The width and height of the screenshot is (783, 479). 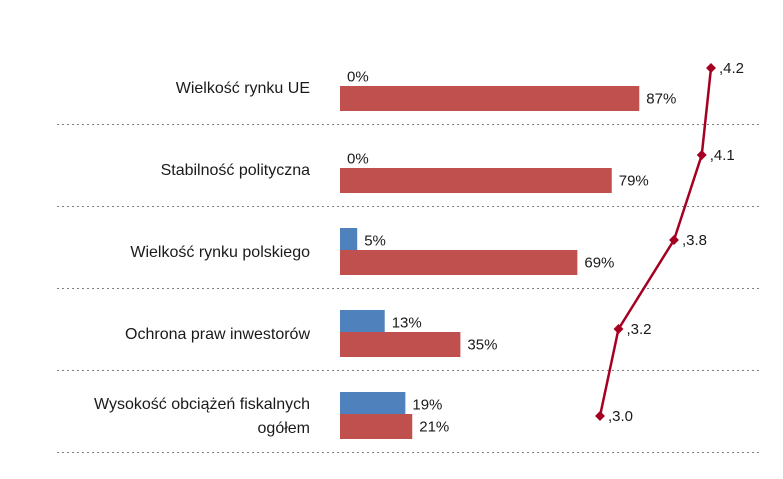 I want to click on category-label: Ochrona praw inwestorów, so click(x=217, y=334).